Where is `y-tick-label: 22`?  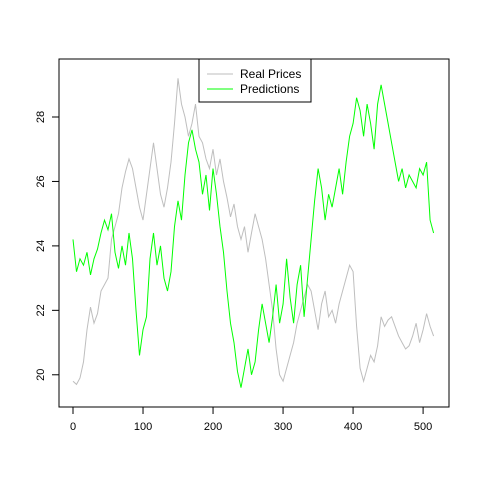 y-tick-label: 22 is located at coordinates (41, 310).